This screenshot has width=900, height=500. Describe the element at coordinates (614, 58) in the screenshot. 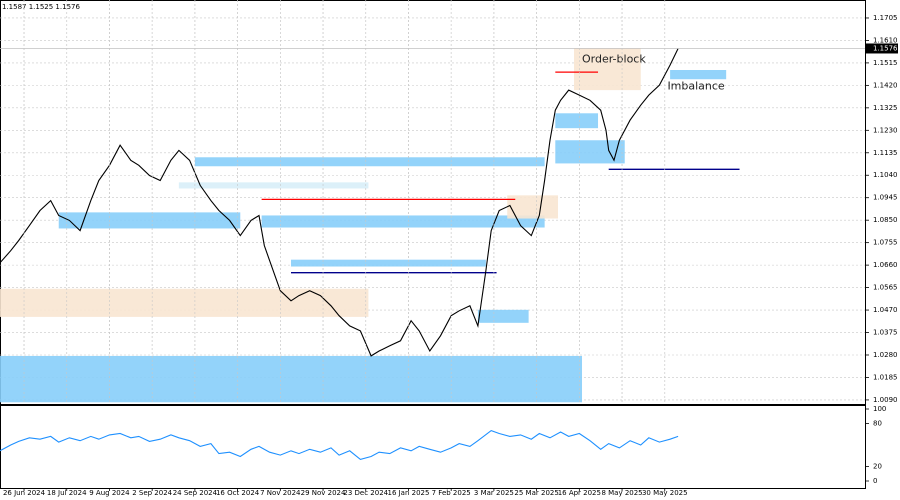

I see `annotation: Order-block` at that location.